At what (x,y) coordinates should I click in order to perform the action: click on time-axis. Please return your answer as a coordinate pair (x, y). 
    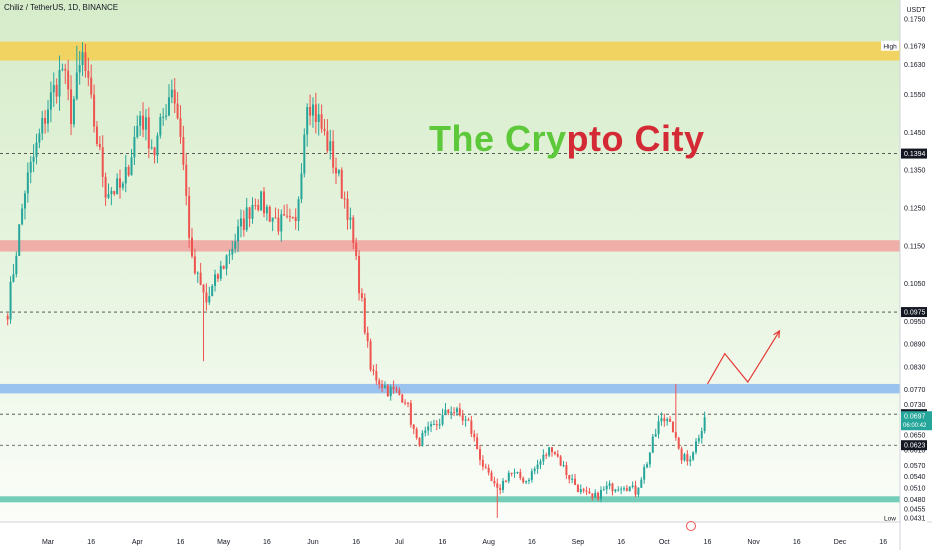
    Looking at the image, I should click on (466, 536).